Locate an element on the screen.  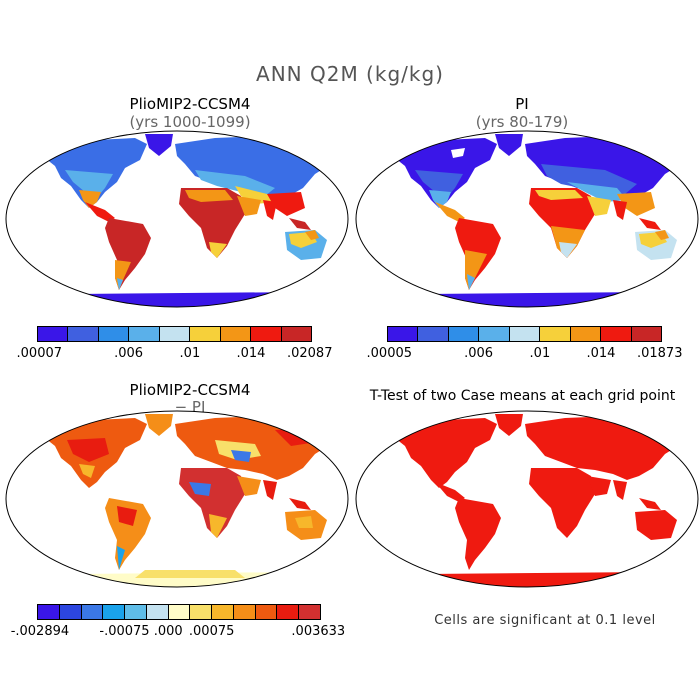
colorbar-plio-labels: .00007 .006 .01 .014 .02087 is located at coordinates (175, 354).